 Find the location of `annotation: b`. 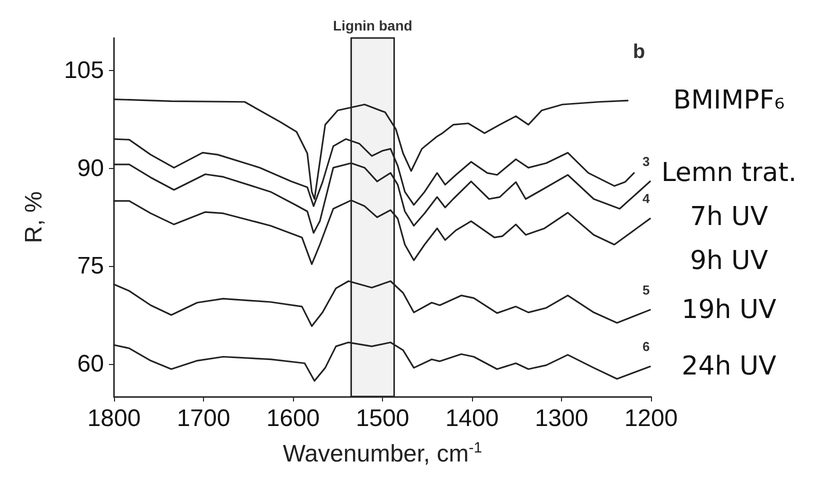

annotation: b is located at coordinates (639, 52).